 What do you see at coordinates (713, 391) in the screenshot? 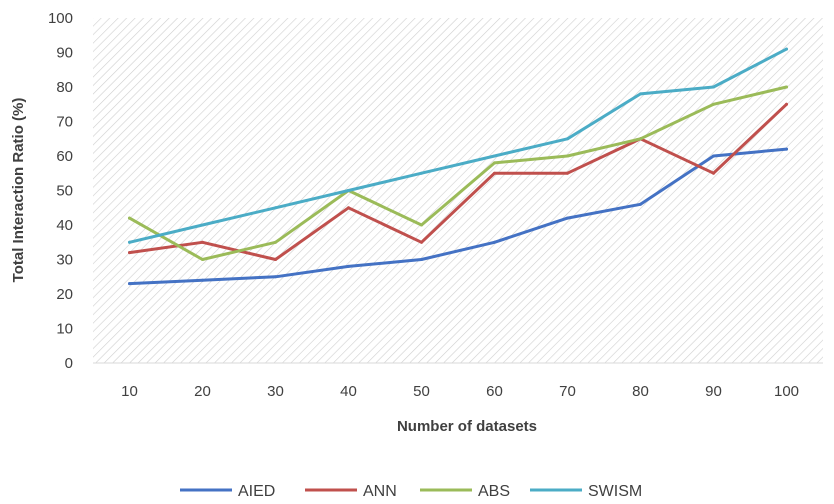
I see `x-tick-label: 90` at bounding box center [713, 391].